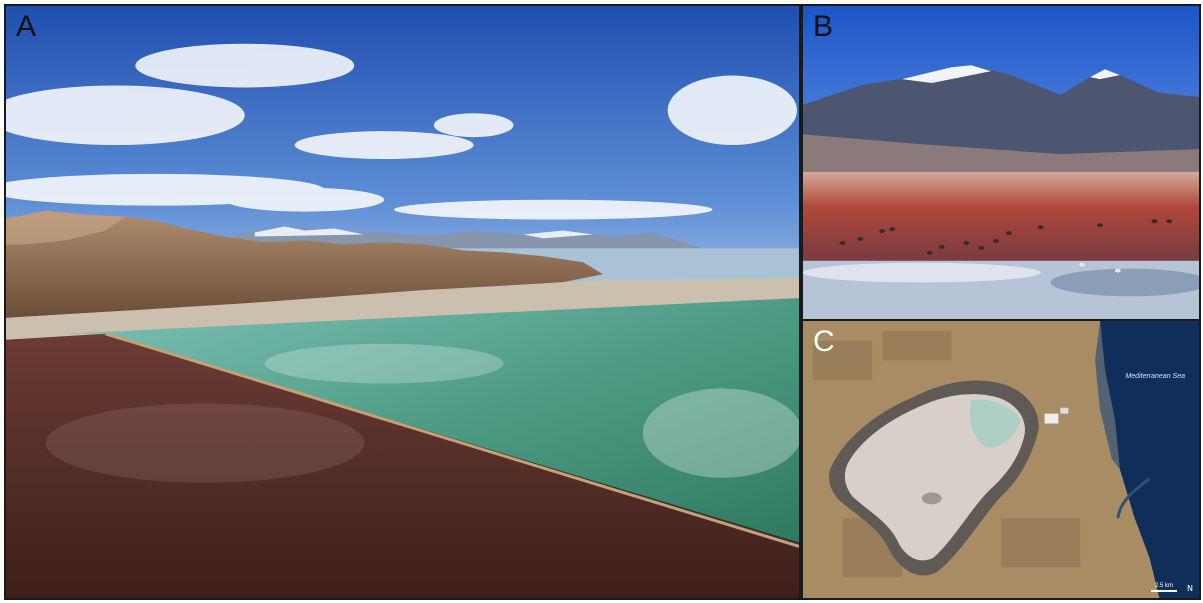  What do you see at coordinates (1149, 459) in the screenshot?
I see `mediterranean-sea` at bounding box center [1149, 459].